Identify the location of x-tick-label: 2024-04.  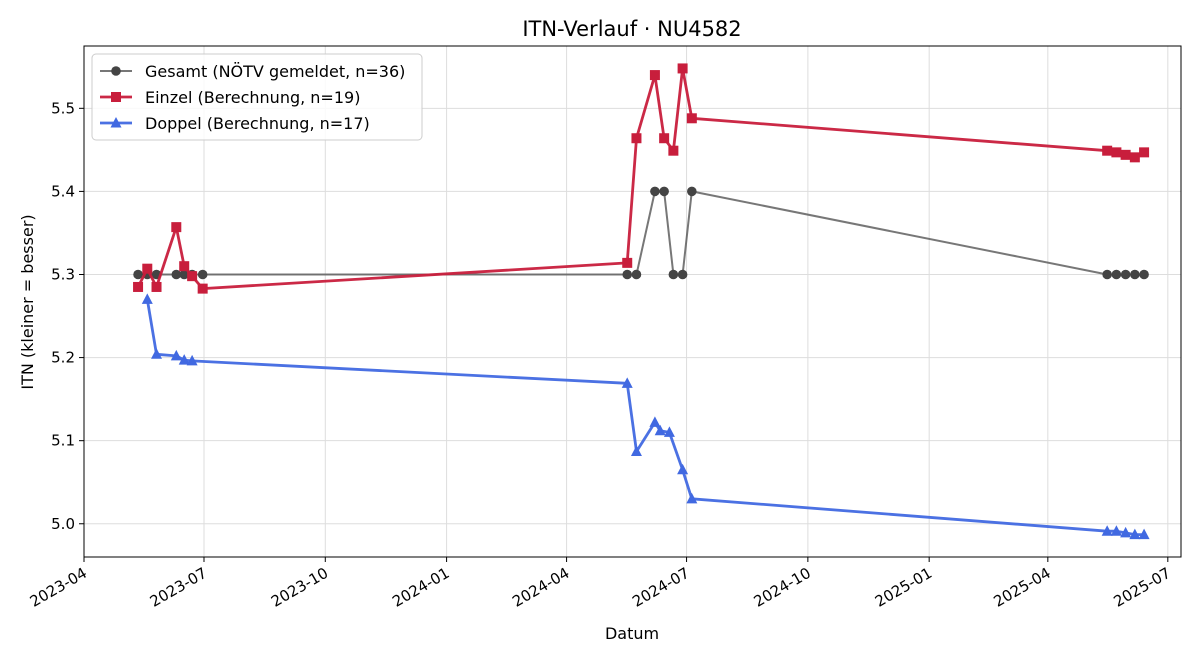
(540, 587).